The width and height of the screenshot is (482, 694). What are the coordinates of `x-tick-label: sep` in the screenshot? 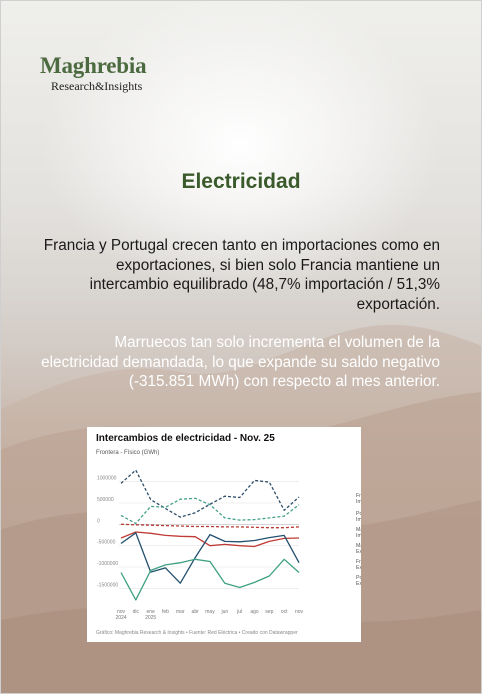 It's located at (269, 612).